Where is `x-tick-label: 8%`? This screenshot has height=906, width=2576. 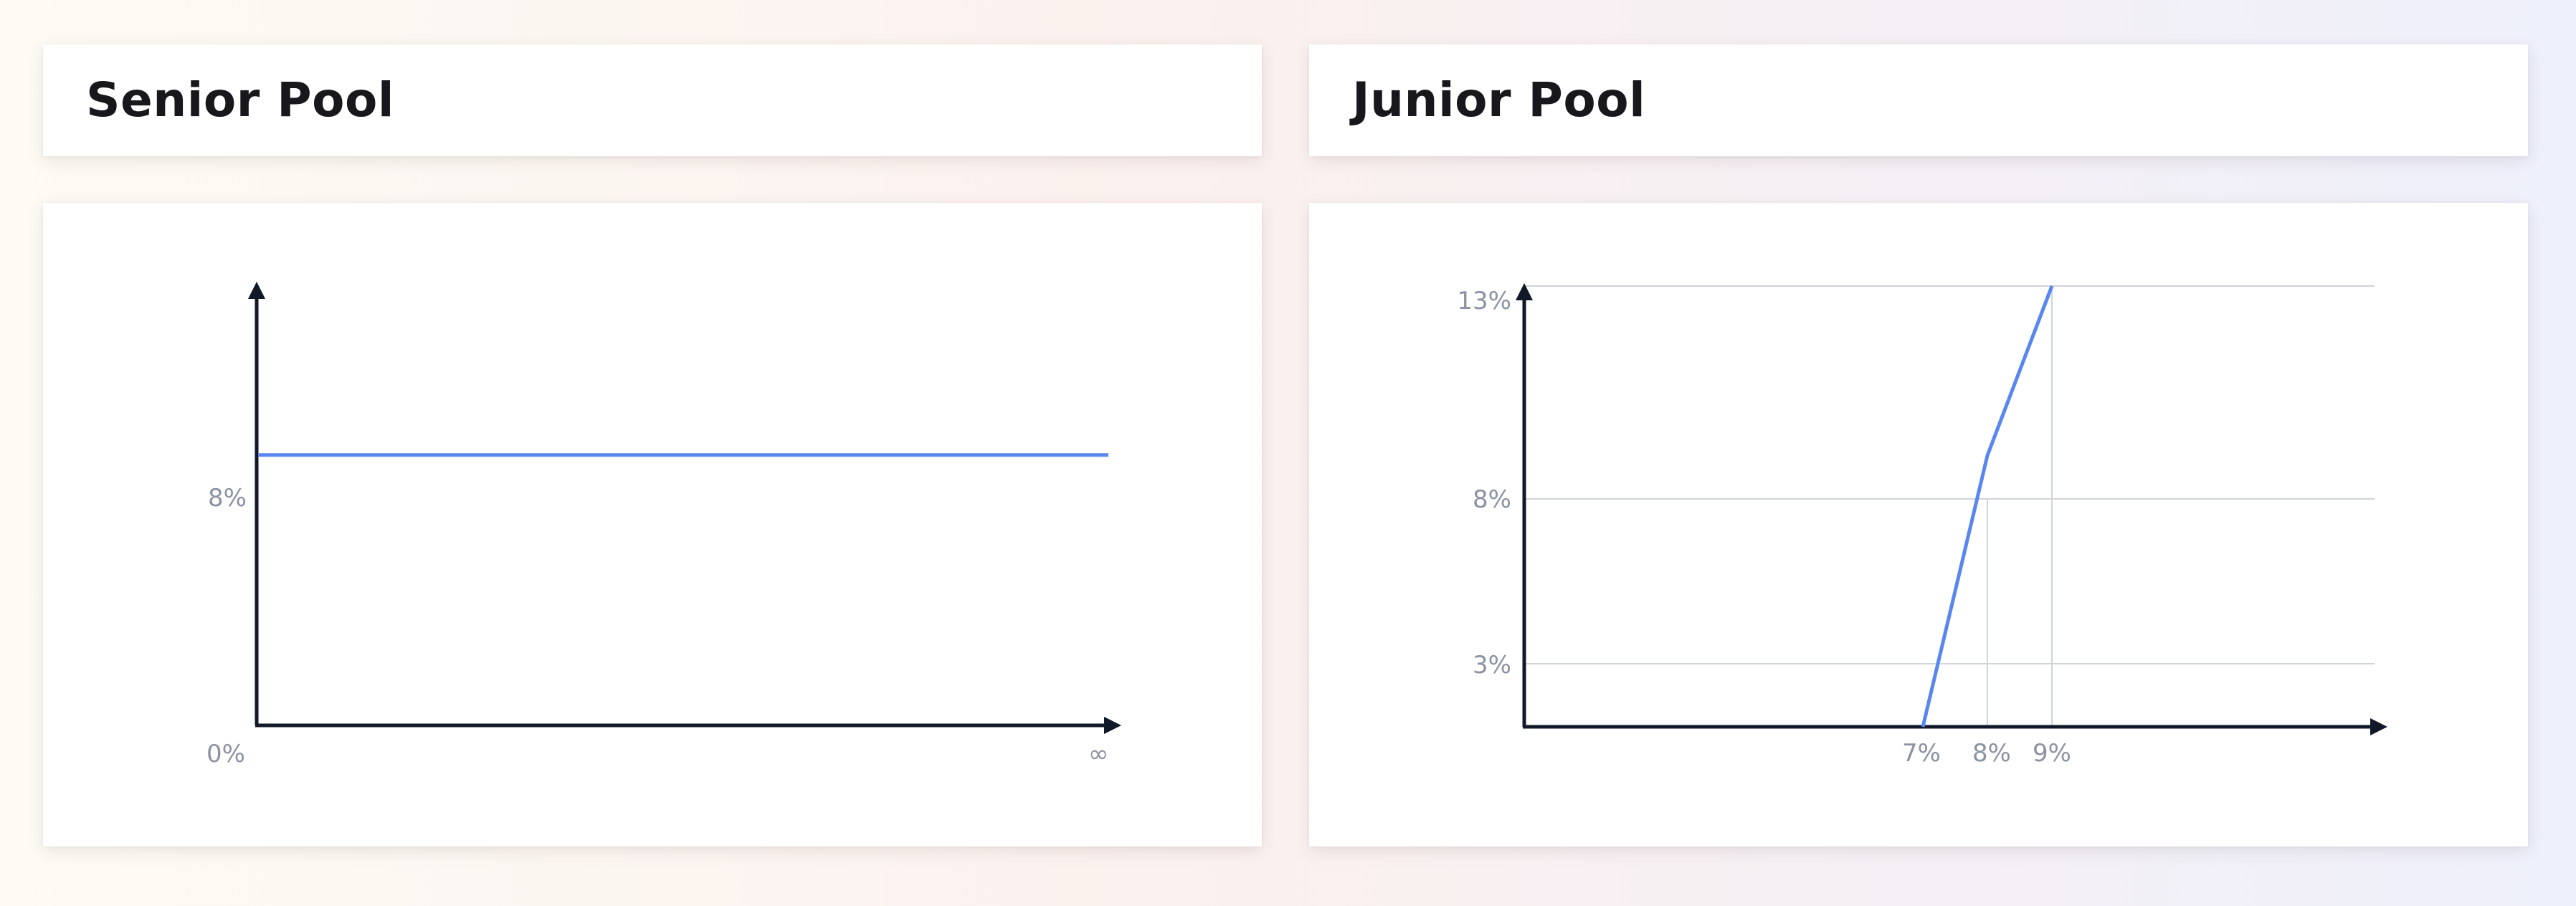
x-tick-label: 8% is located at coordinates (1992, 754).